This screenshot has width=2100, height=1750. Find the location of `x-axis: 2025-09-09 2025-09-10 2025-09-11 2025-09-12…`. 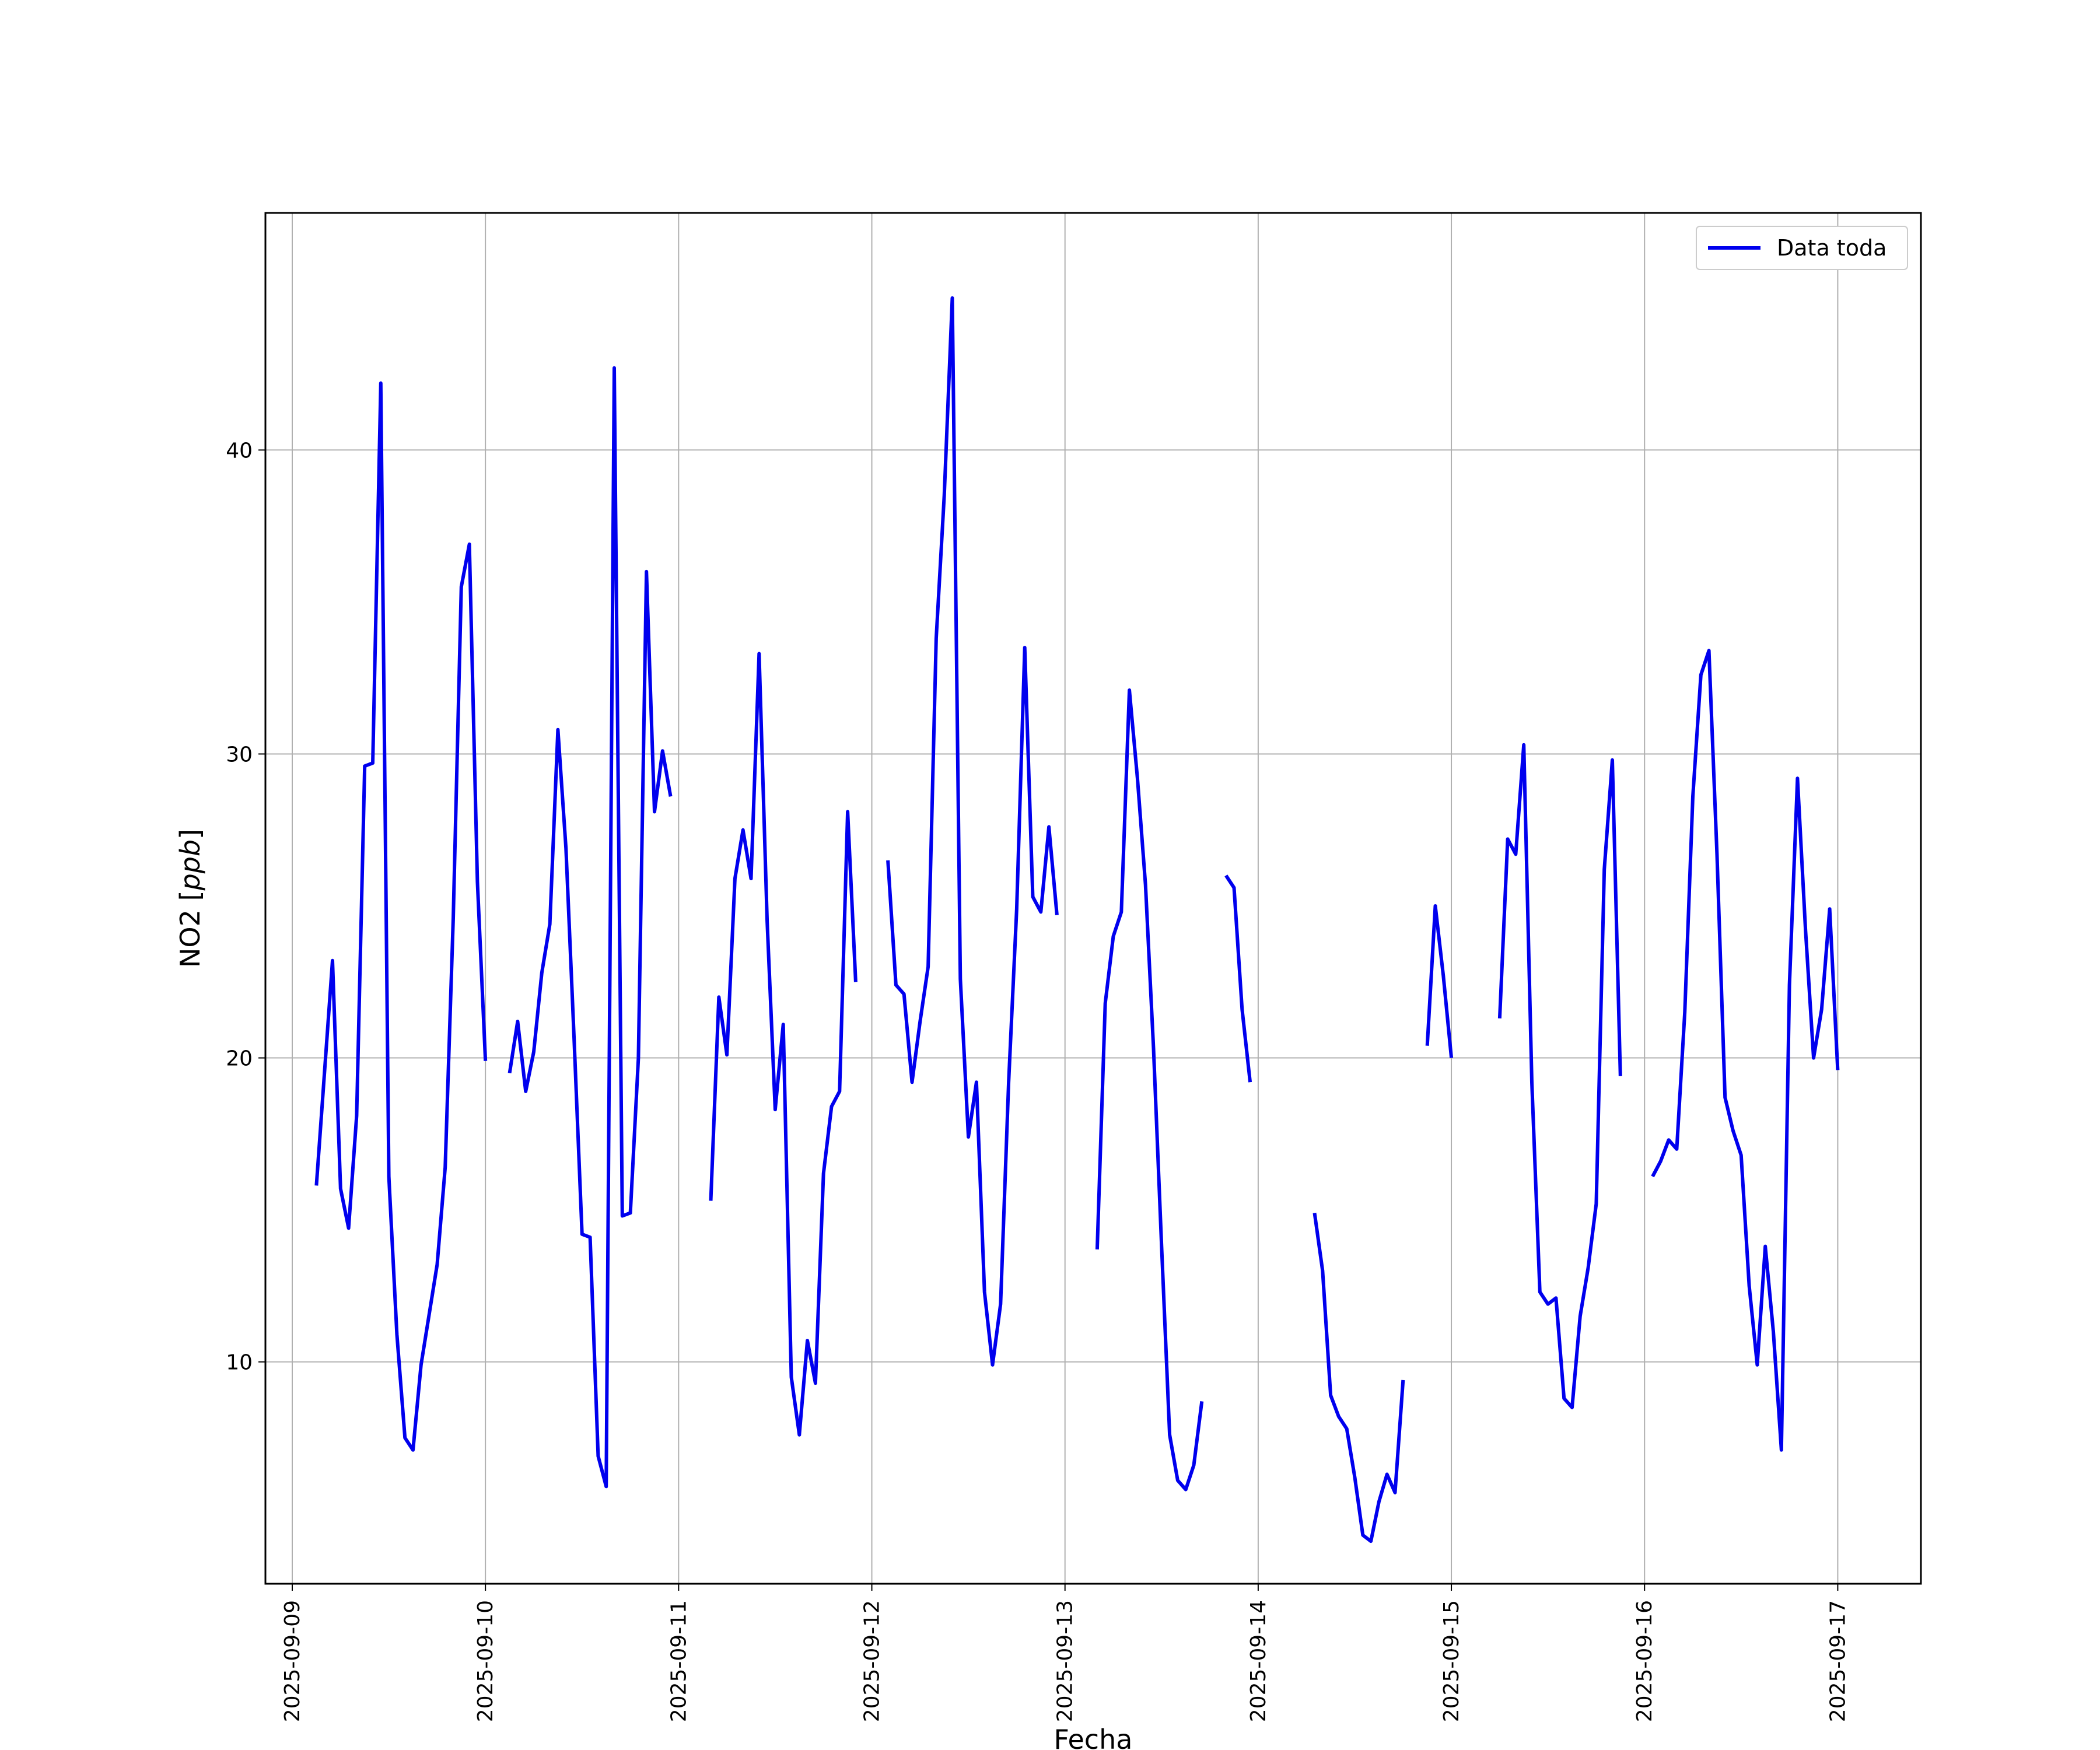

x-axis: 2025-09-09 2025-09-10 2025-09-11 2025-09-12… is located at coordinates (1065, 1653).